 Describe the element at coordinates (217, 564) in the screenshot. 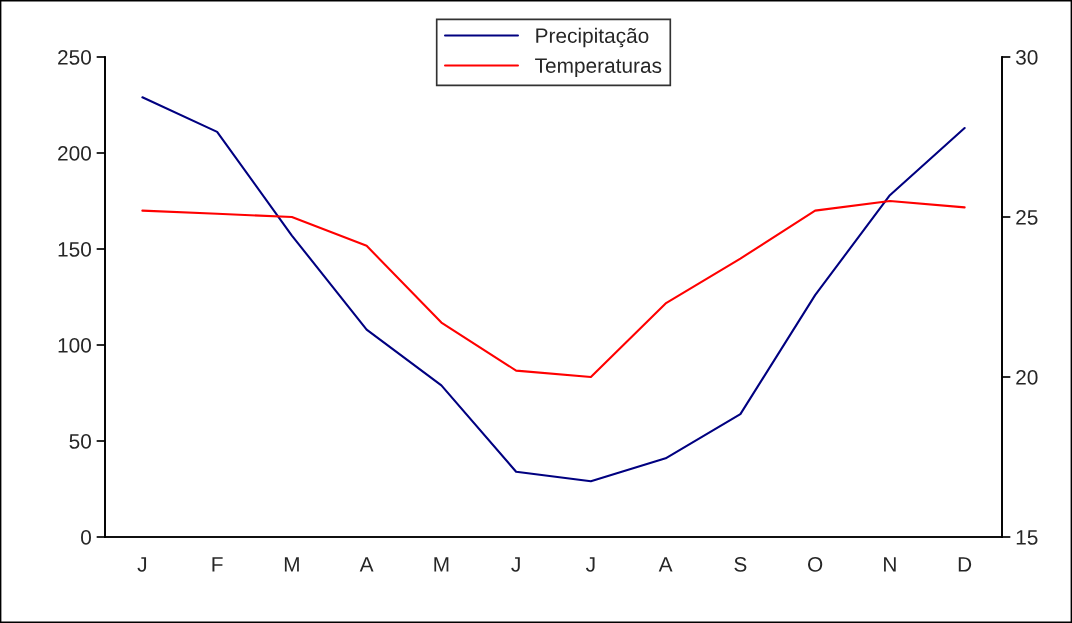

I see `x-tick-label: F` at that location.